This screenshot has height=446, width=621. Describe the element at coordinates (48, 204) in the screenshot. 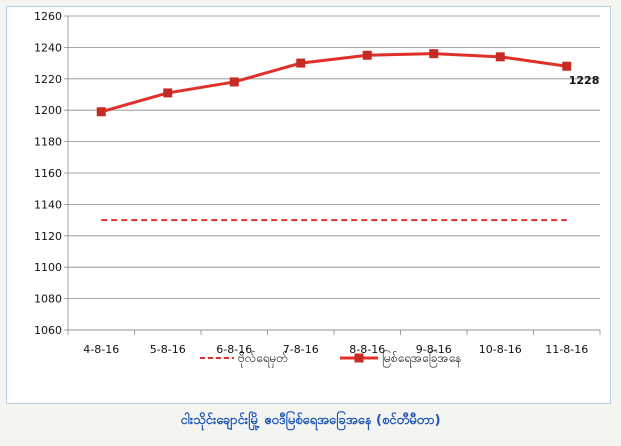

I see `y-tick-label: 1140` at that location.